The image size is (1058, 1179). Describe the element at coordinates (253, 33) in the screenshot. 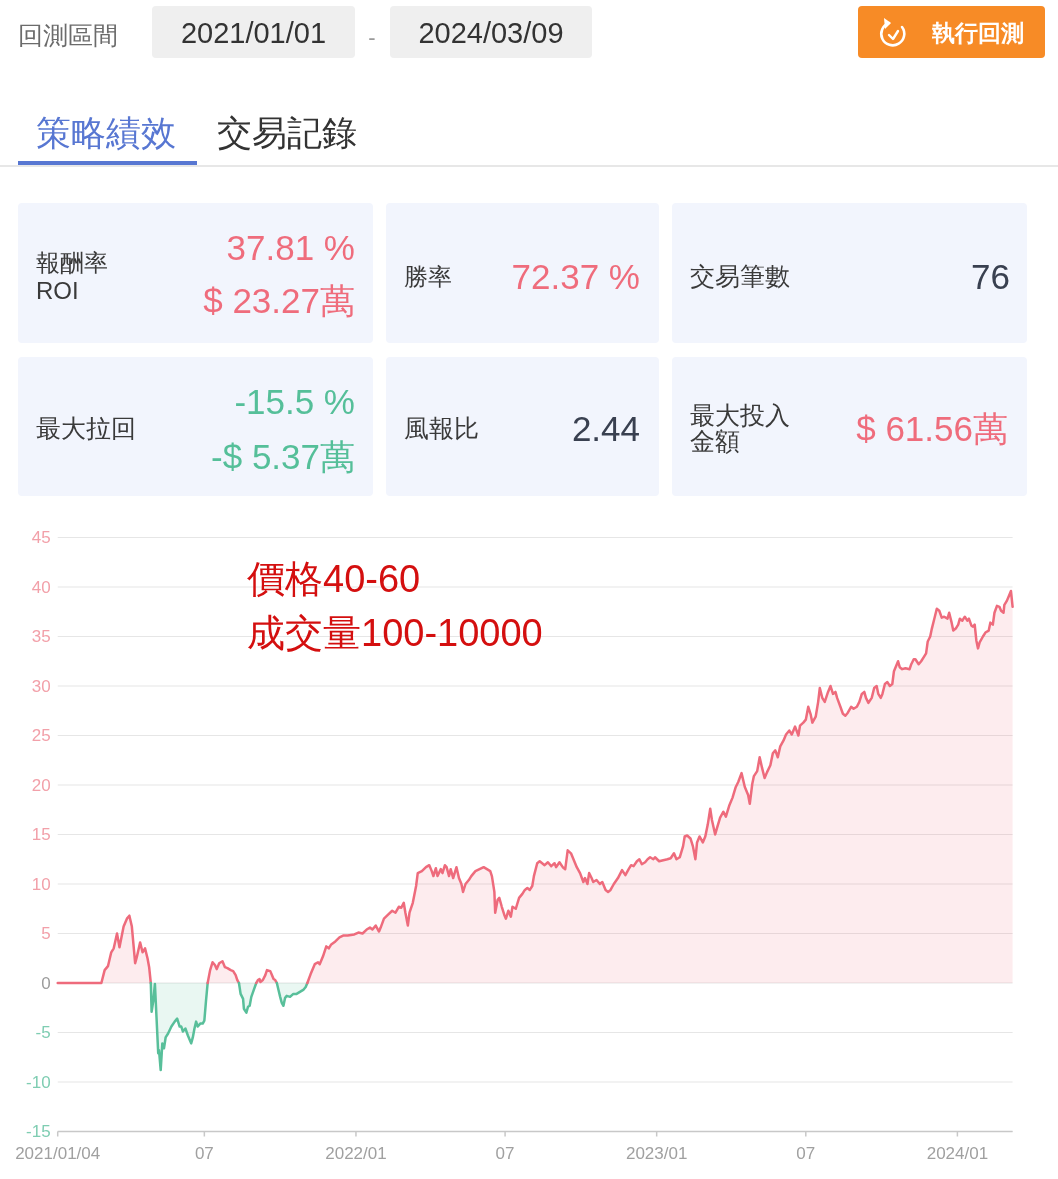

I see `text: 2021/01/01` at that location.